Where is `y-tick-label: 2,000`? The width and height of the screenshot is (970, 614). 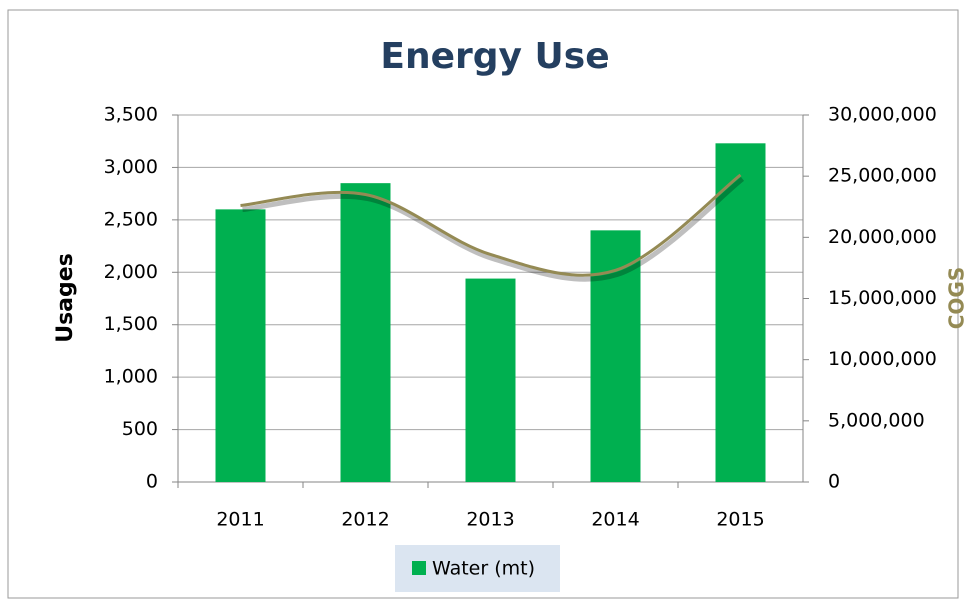
y-tick-label: 2,000 is located at coordinates (131, 272).